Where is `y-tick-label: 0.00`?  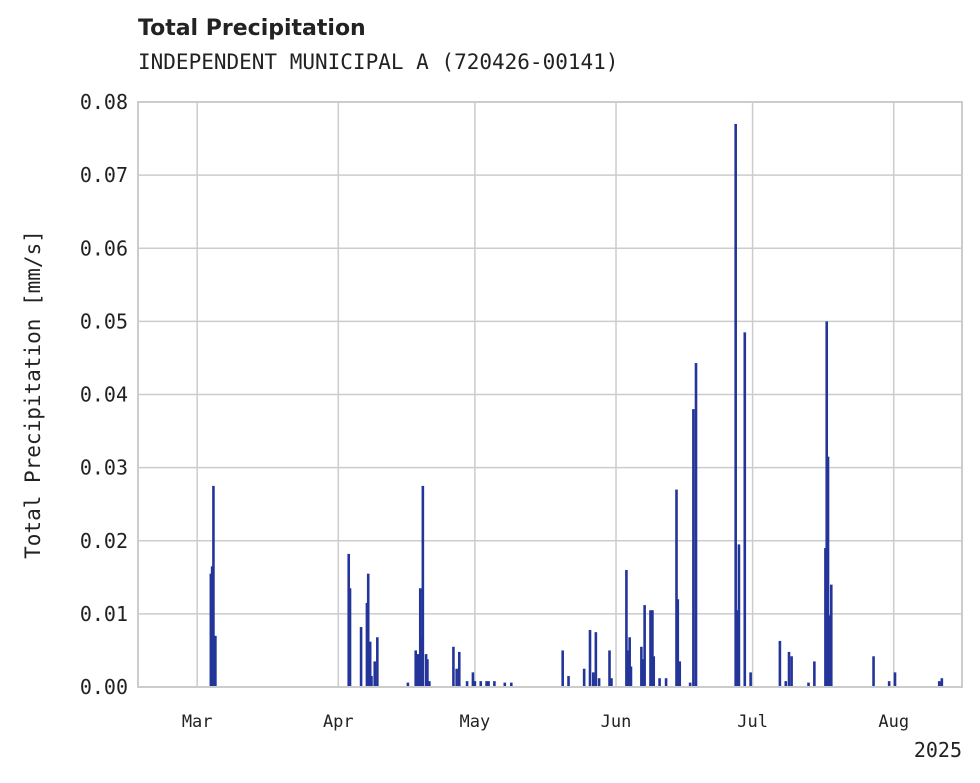
y-tick-label: 0.00 is located at coordinates (104, 687).